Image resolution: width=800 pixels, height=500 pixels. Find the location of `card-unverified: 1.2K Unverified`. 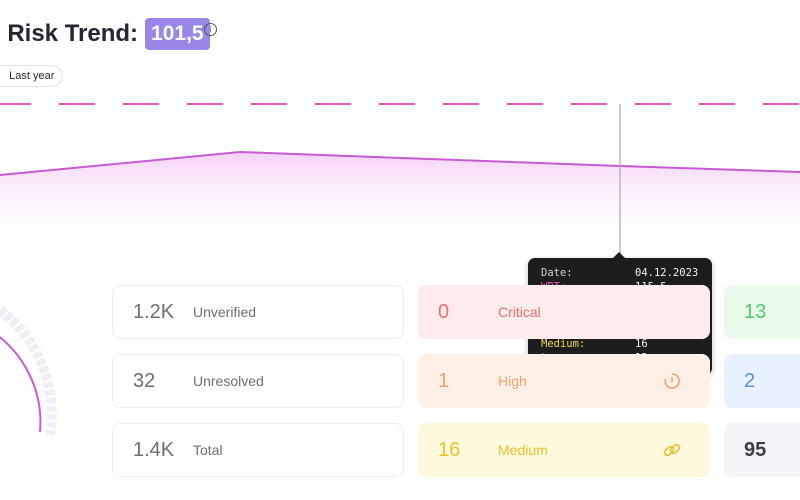

card-unverified: 1.2K Unverified is located at coordinates (258, 312).